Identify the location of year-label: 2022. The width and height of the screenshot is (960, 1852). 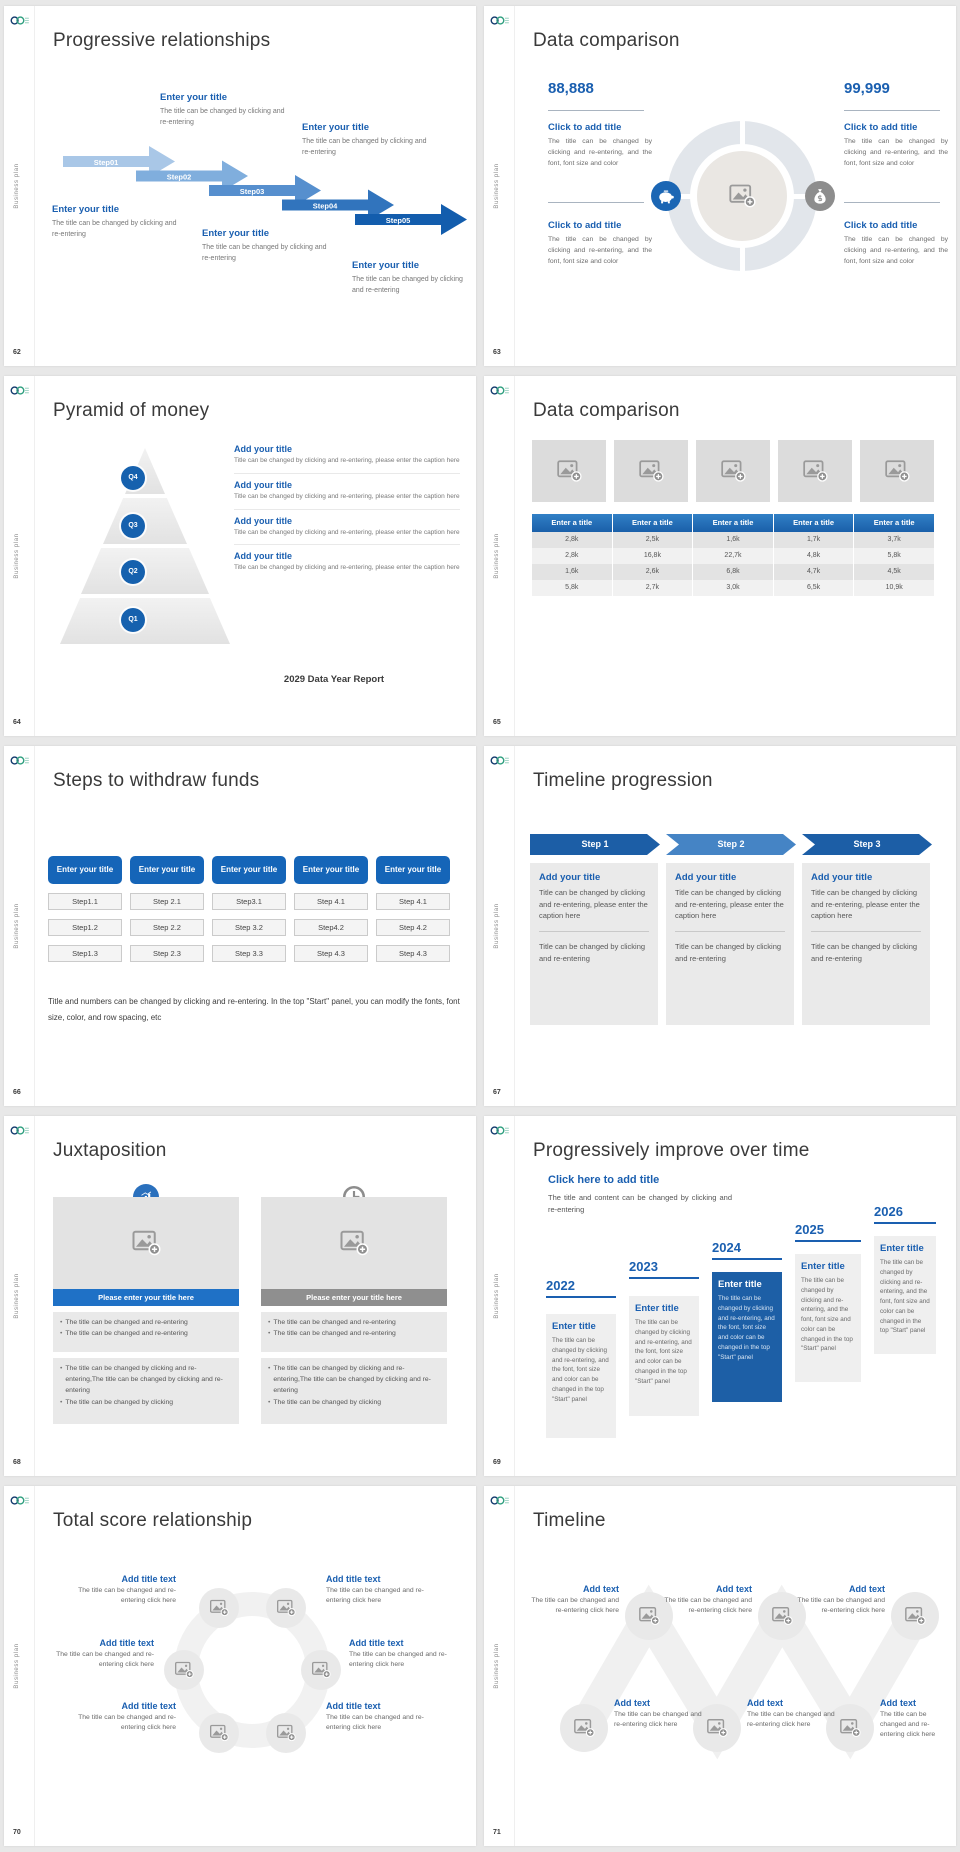
(581, 1288).